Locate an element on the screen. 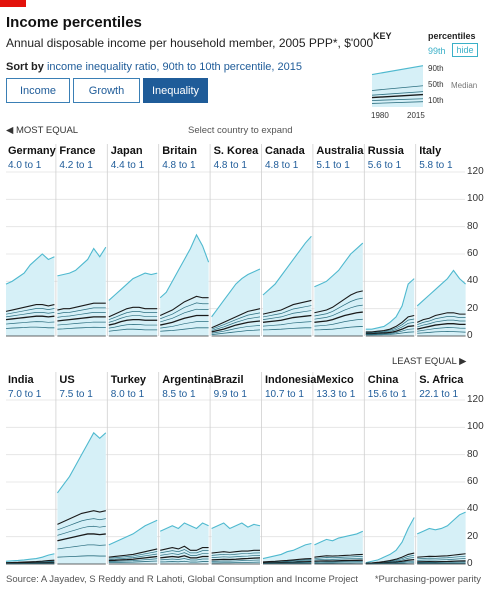  country-name: Argentina is located at coordinates (188, 380).